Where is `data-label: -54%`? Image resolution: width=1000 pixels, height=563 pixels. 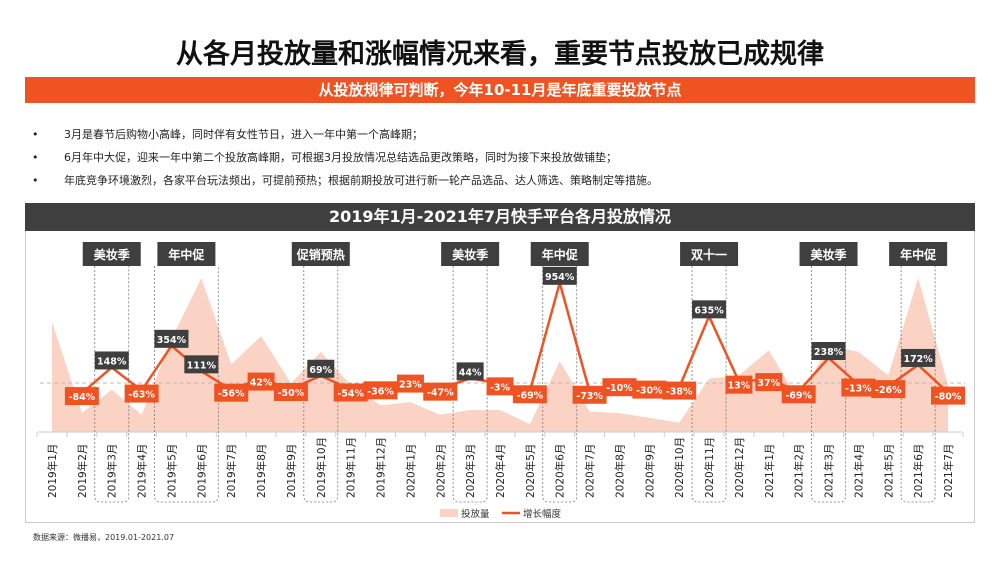 data-label: -54% is located at coordinates (350, 393).